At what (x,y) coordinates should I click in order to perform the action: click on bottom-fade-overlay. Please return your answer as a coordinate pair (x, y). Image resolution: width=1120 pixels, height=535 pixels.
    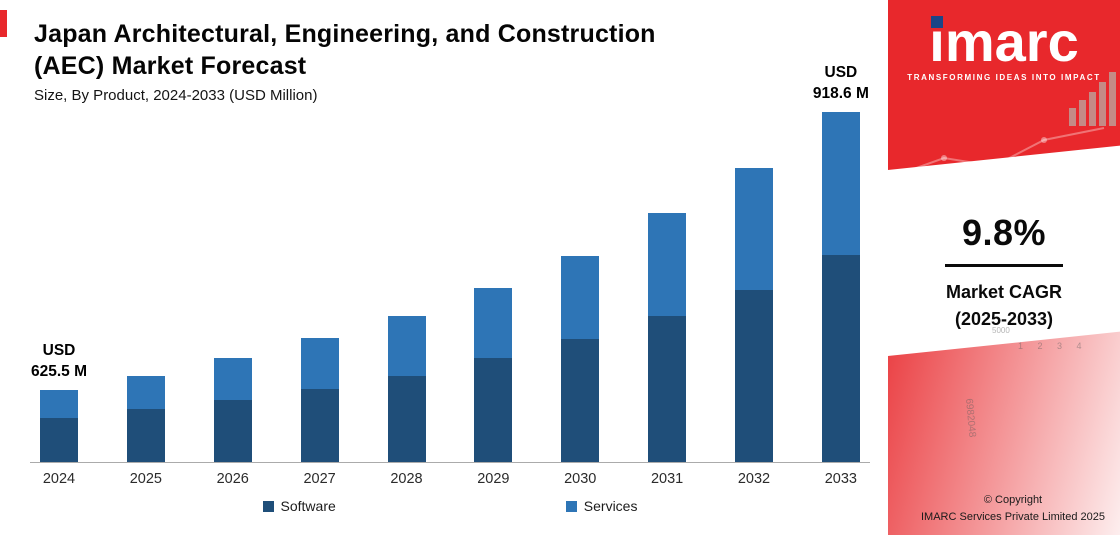
    Looking at the image, I should click on (1004, 427).